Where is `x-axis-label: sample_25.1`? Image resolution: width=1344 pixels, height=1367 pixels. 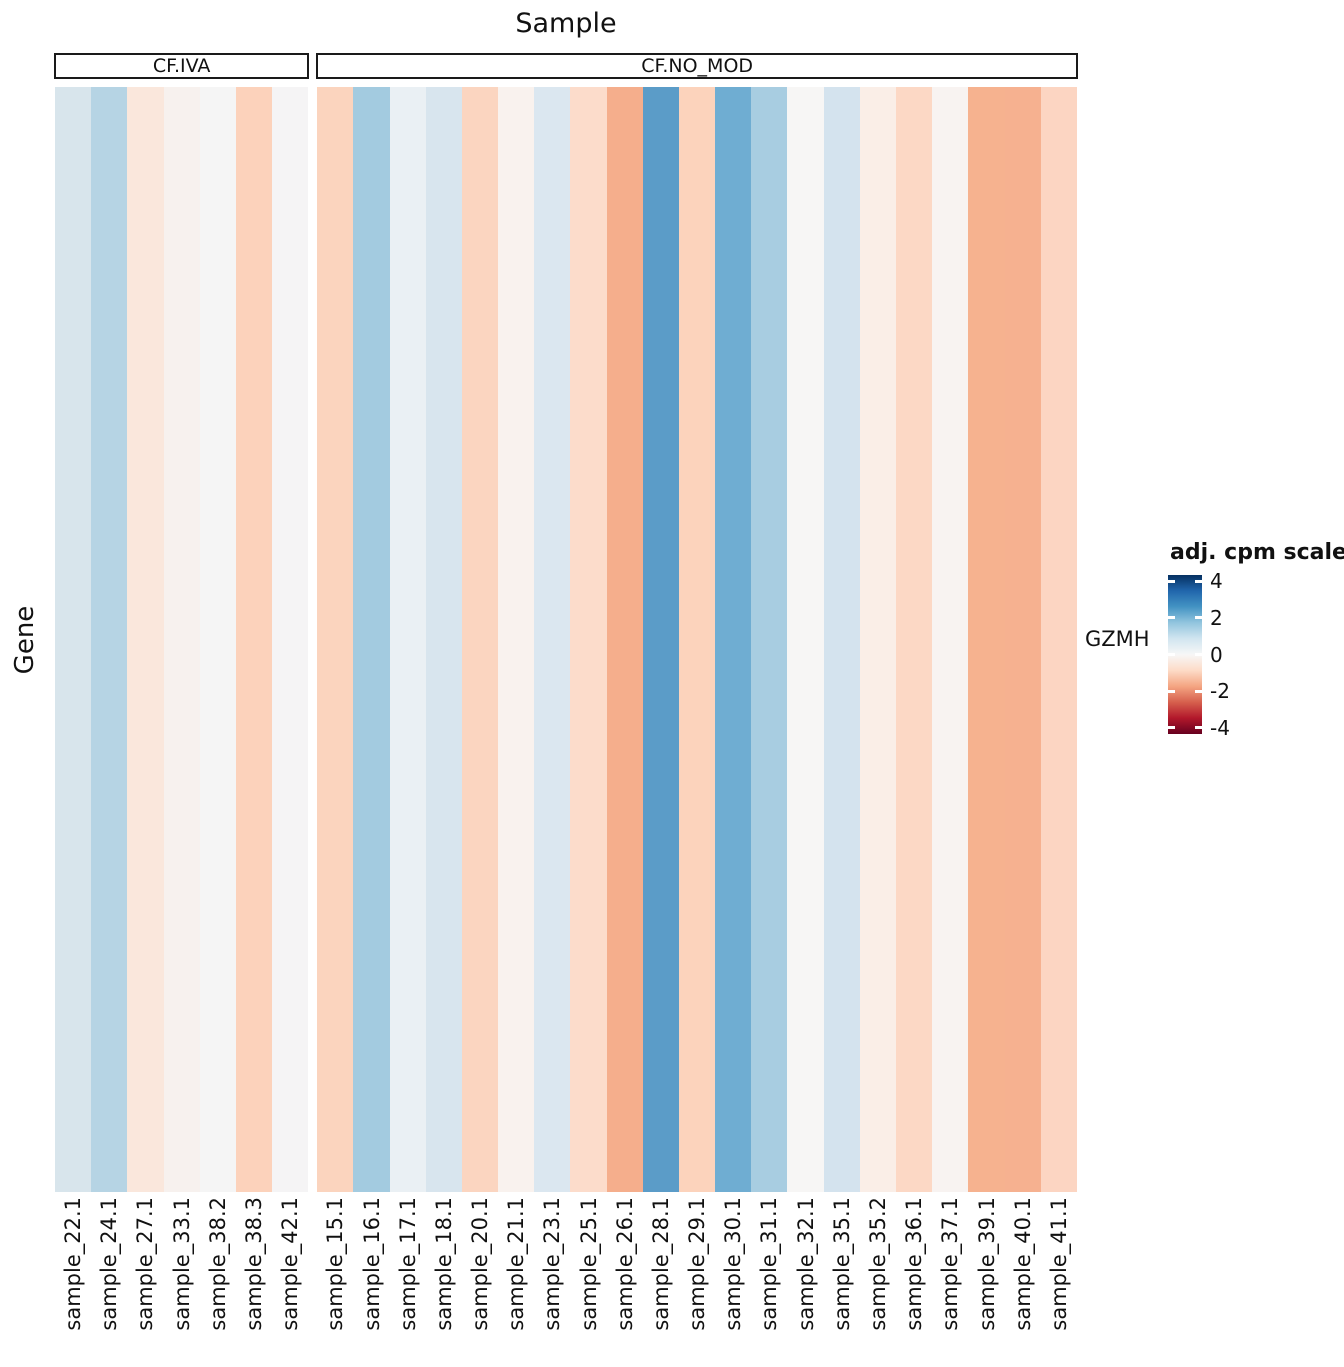 x-axis-label: sample_25.1 is located at coordinates (588, 1264).